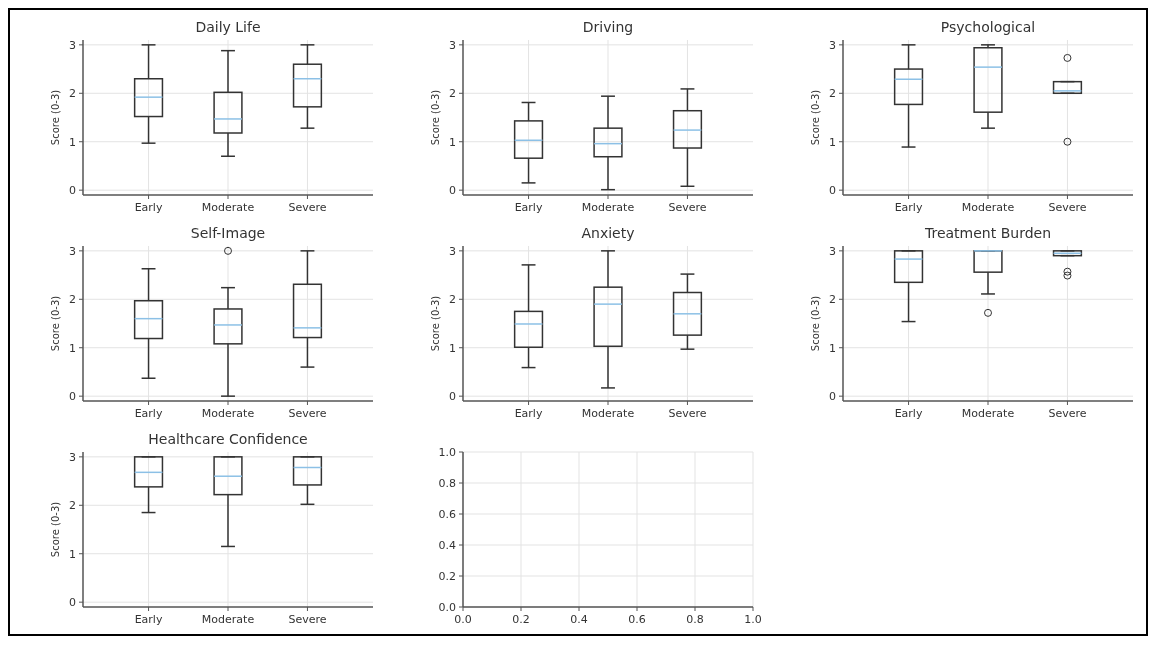  I want to click on y-tick-label: 0.0, so click(447, 607).